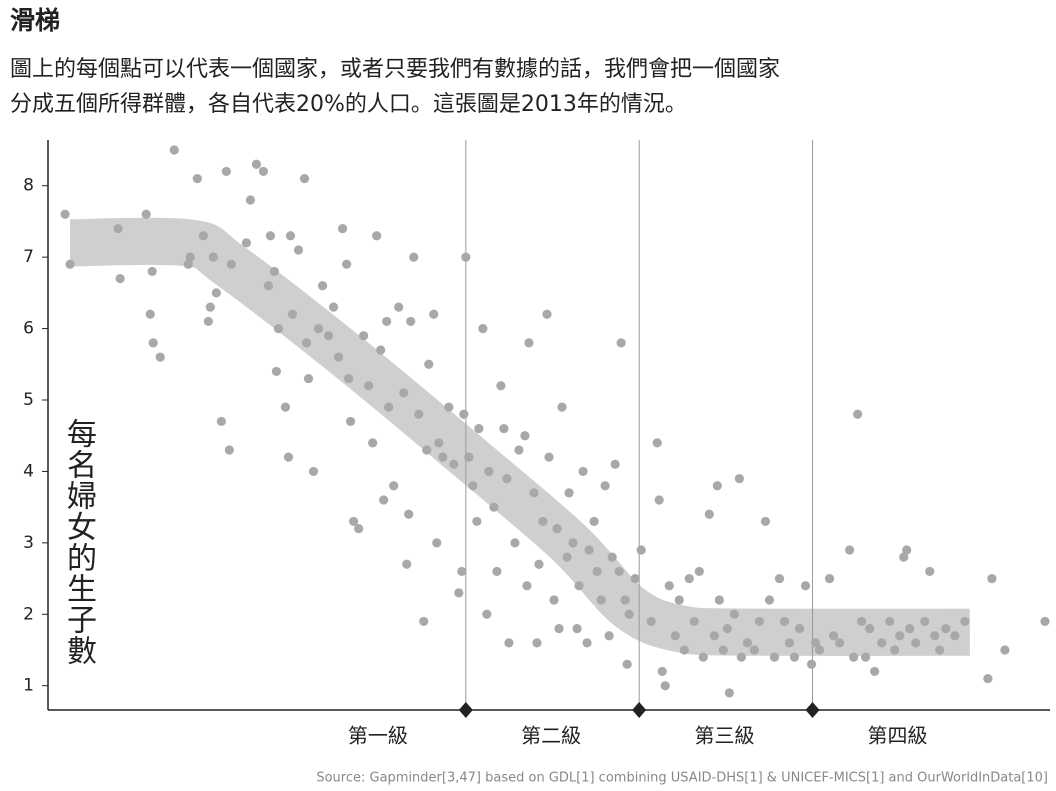 Image resolution: width=1056 pixels, height=791 pixels. I want to click on subtitle: 分成五個所得群體，各自代表20%的人口。這張圖是2013年的情況。, so click(348, 104).